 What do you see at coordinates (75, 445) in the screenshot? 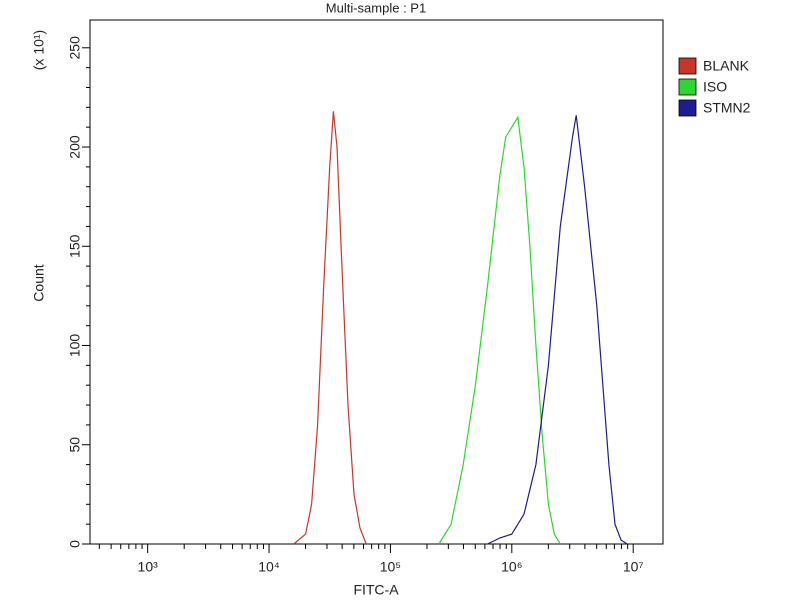
I see `y-tick-label: 50` at bounding box center [75, 445].